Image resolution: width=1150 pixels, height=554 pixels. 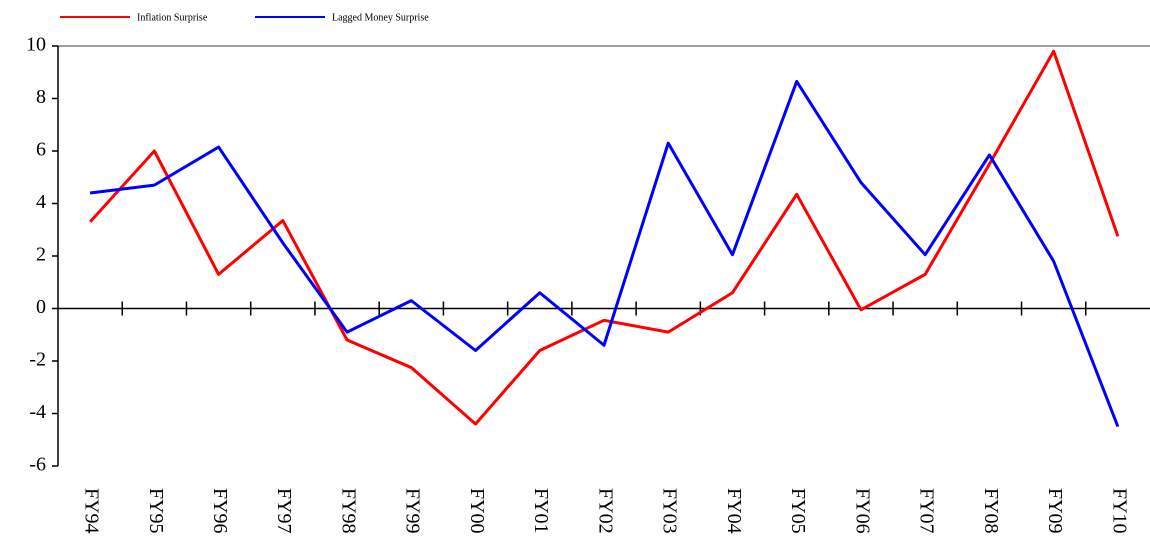 What do you see at coordinates (1119, 511) in the screenshot?
I see `x-tick-label: FY10` at bounding box center [1119, 511].